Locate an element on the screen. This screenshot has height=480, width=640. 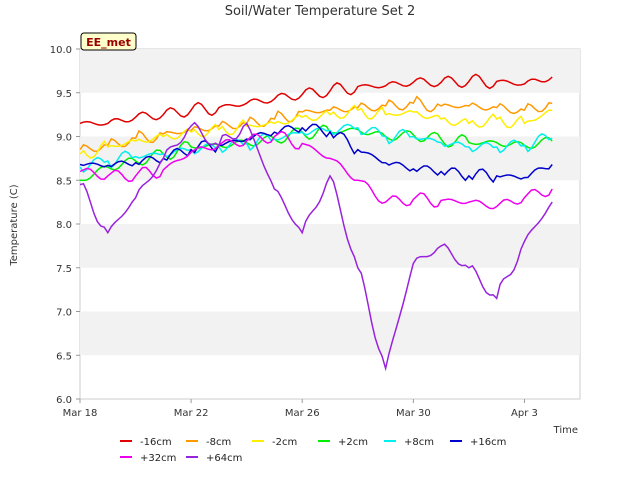
y-tick-label: 9.0 is located at coordinates (64, 138).